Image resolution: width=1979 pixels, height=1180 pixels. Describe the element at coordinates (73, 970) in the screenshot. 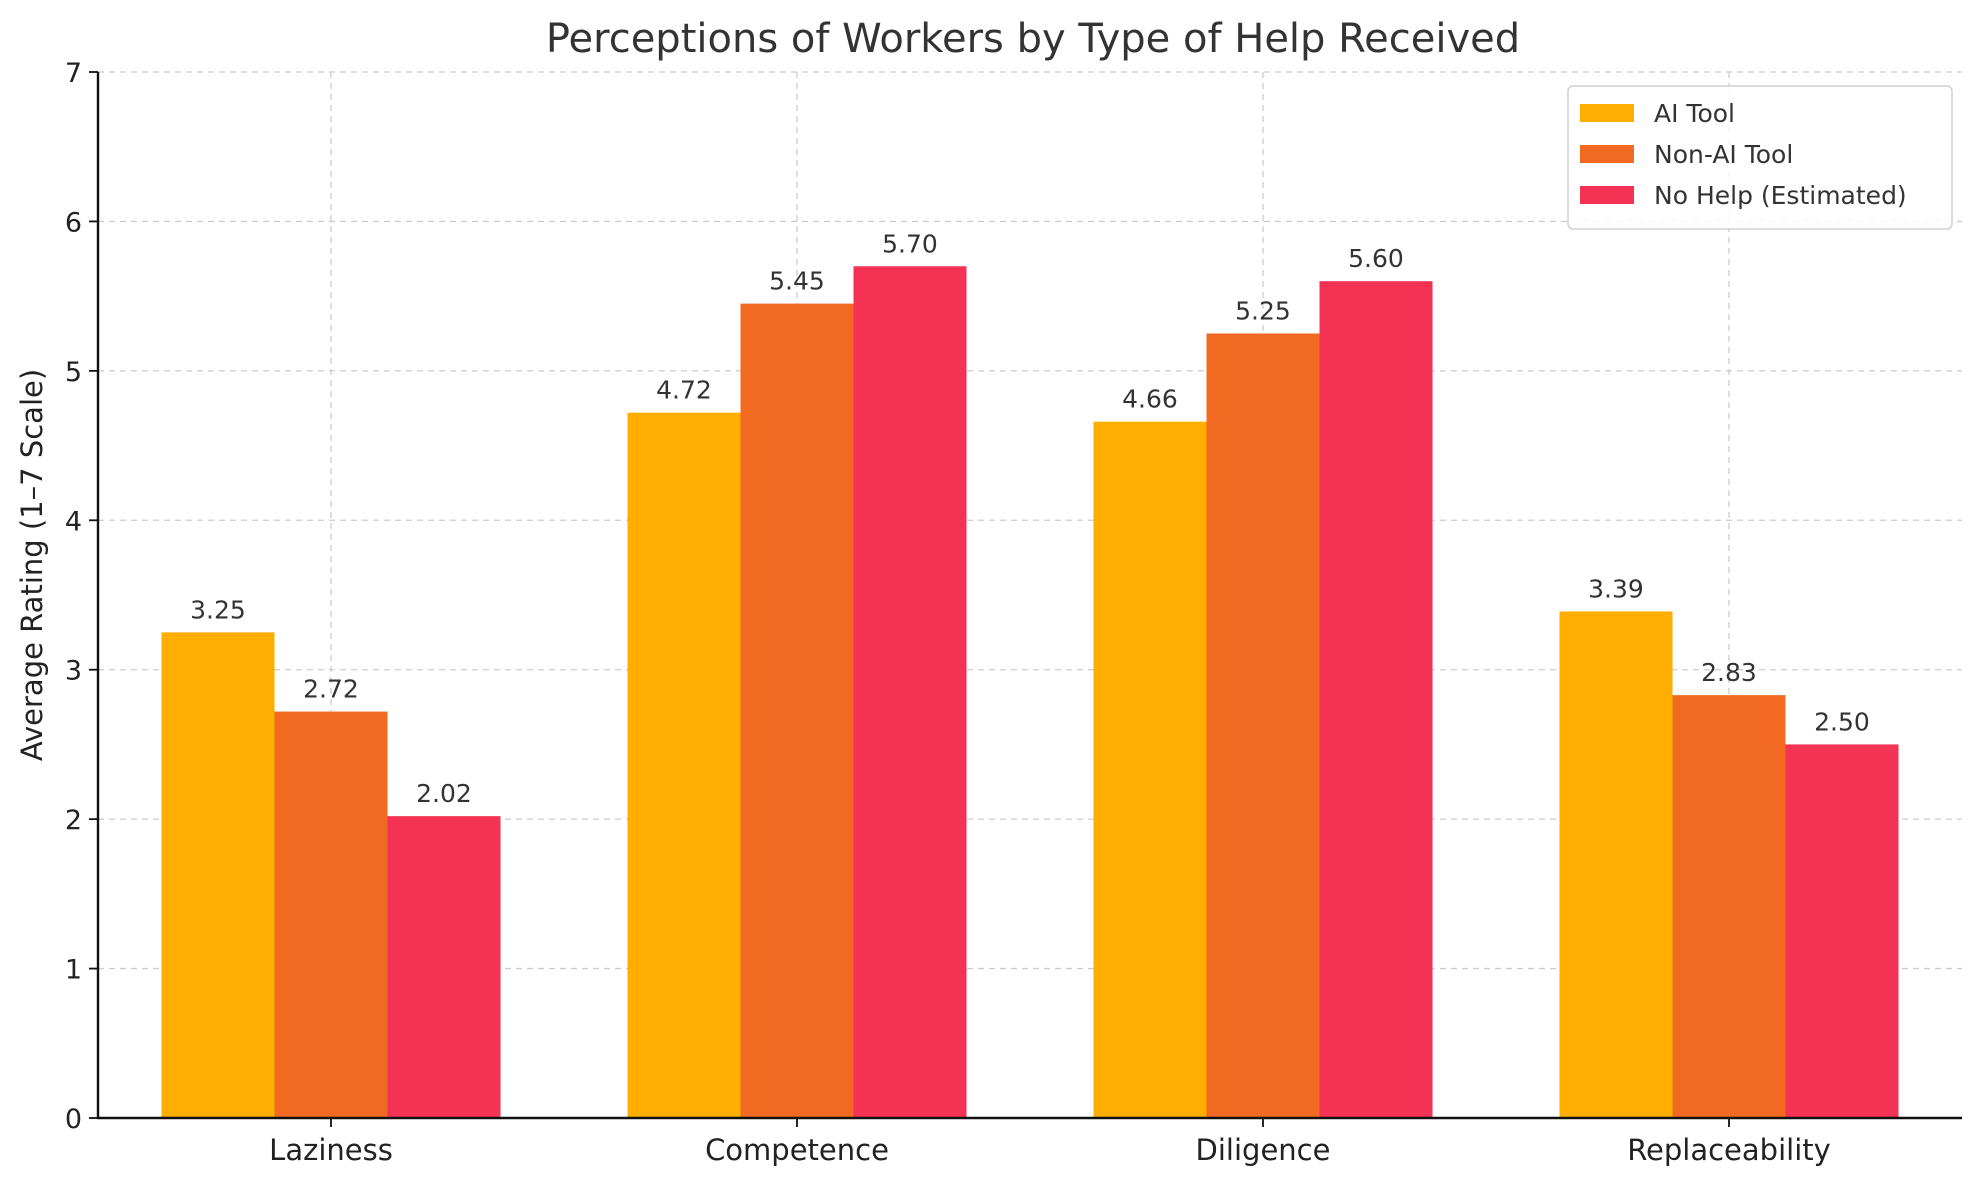

I see `y-tick-label: 1` at that location.